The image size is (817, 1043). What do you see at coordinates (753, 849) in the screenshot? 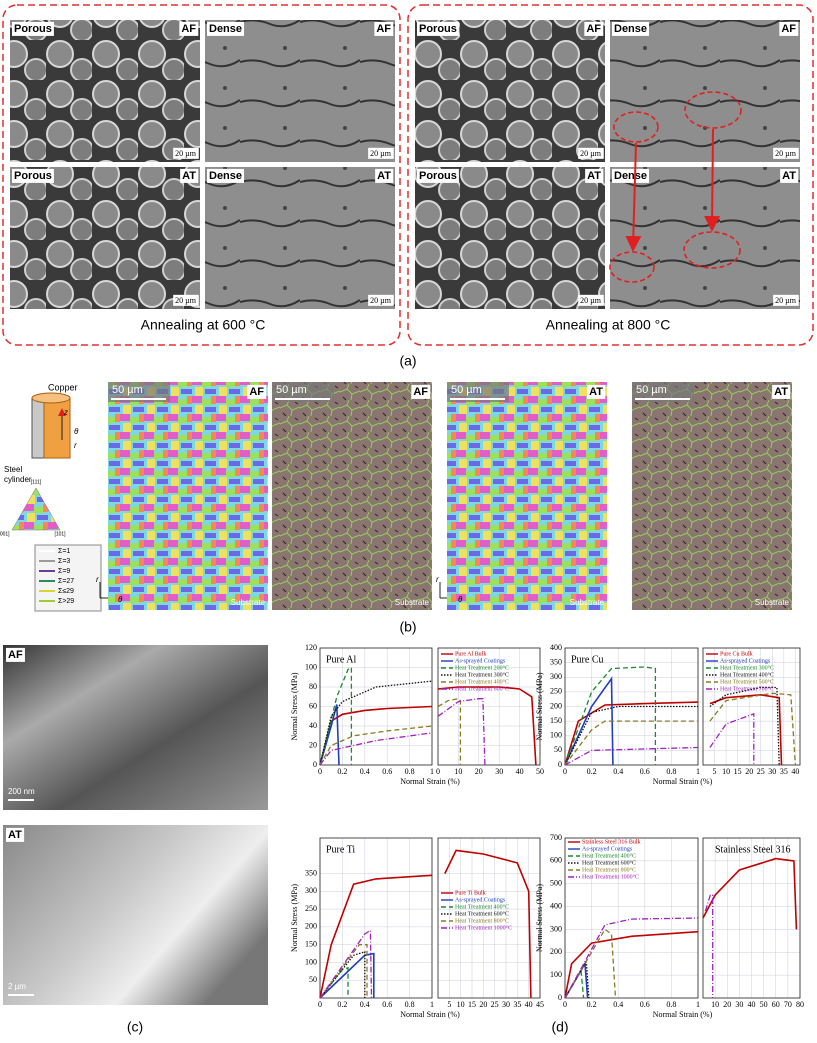
I see `chart-title: Stainless Steel 316` at bounding box center [753, 849].